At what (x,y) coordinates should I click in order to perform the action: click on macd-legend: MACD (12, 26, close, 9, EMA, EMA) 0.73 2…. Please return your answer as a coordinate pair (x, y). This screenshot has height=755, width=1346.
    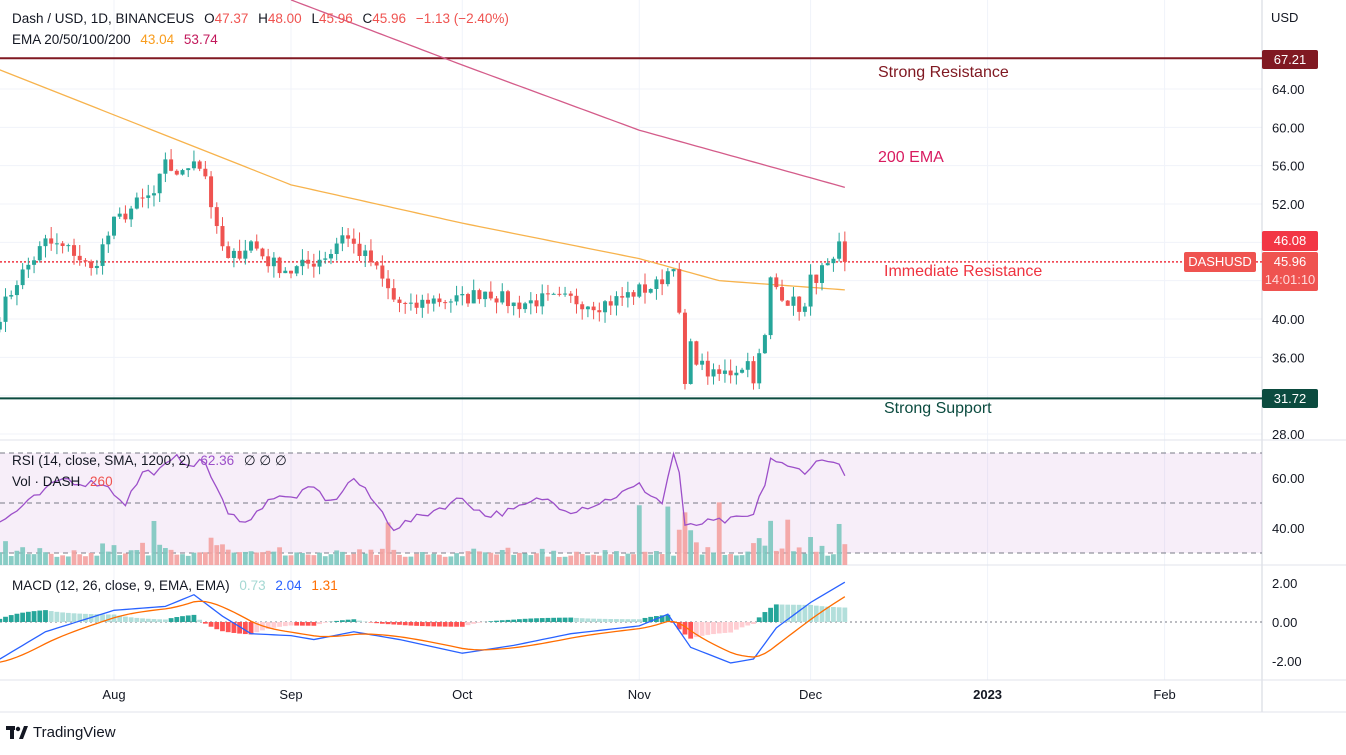
    Looking at the image, I should click on (175, 585).